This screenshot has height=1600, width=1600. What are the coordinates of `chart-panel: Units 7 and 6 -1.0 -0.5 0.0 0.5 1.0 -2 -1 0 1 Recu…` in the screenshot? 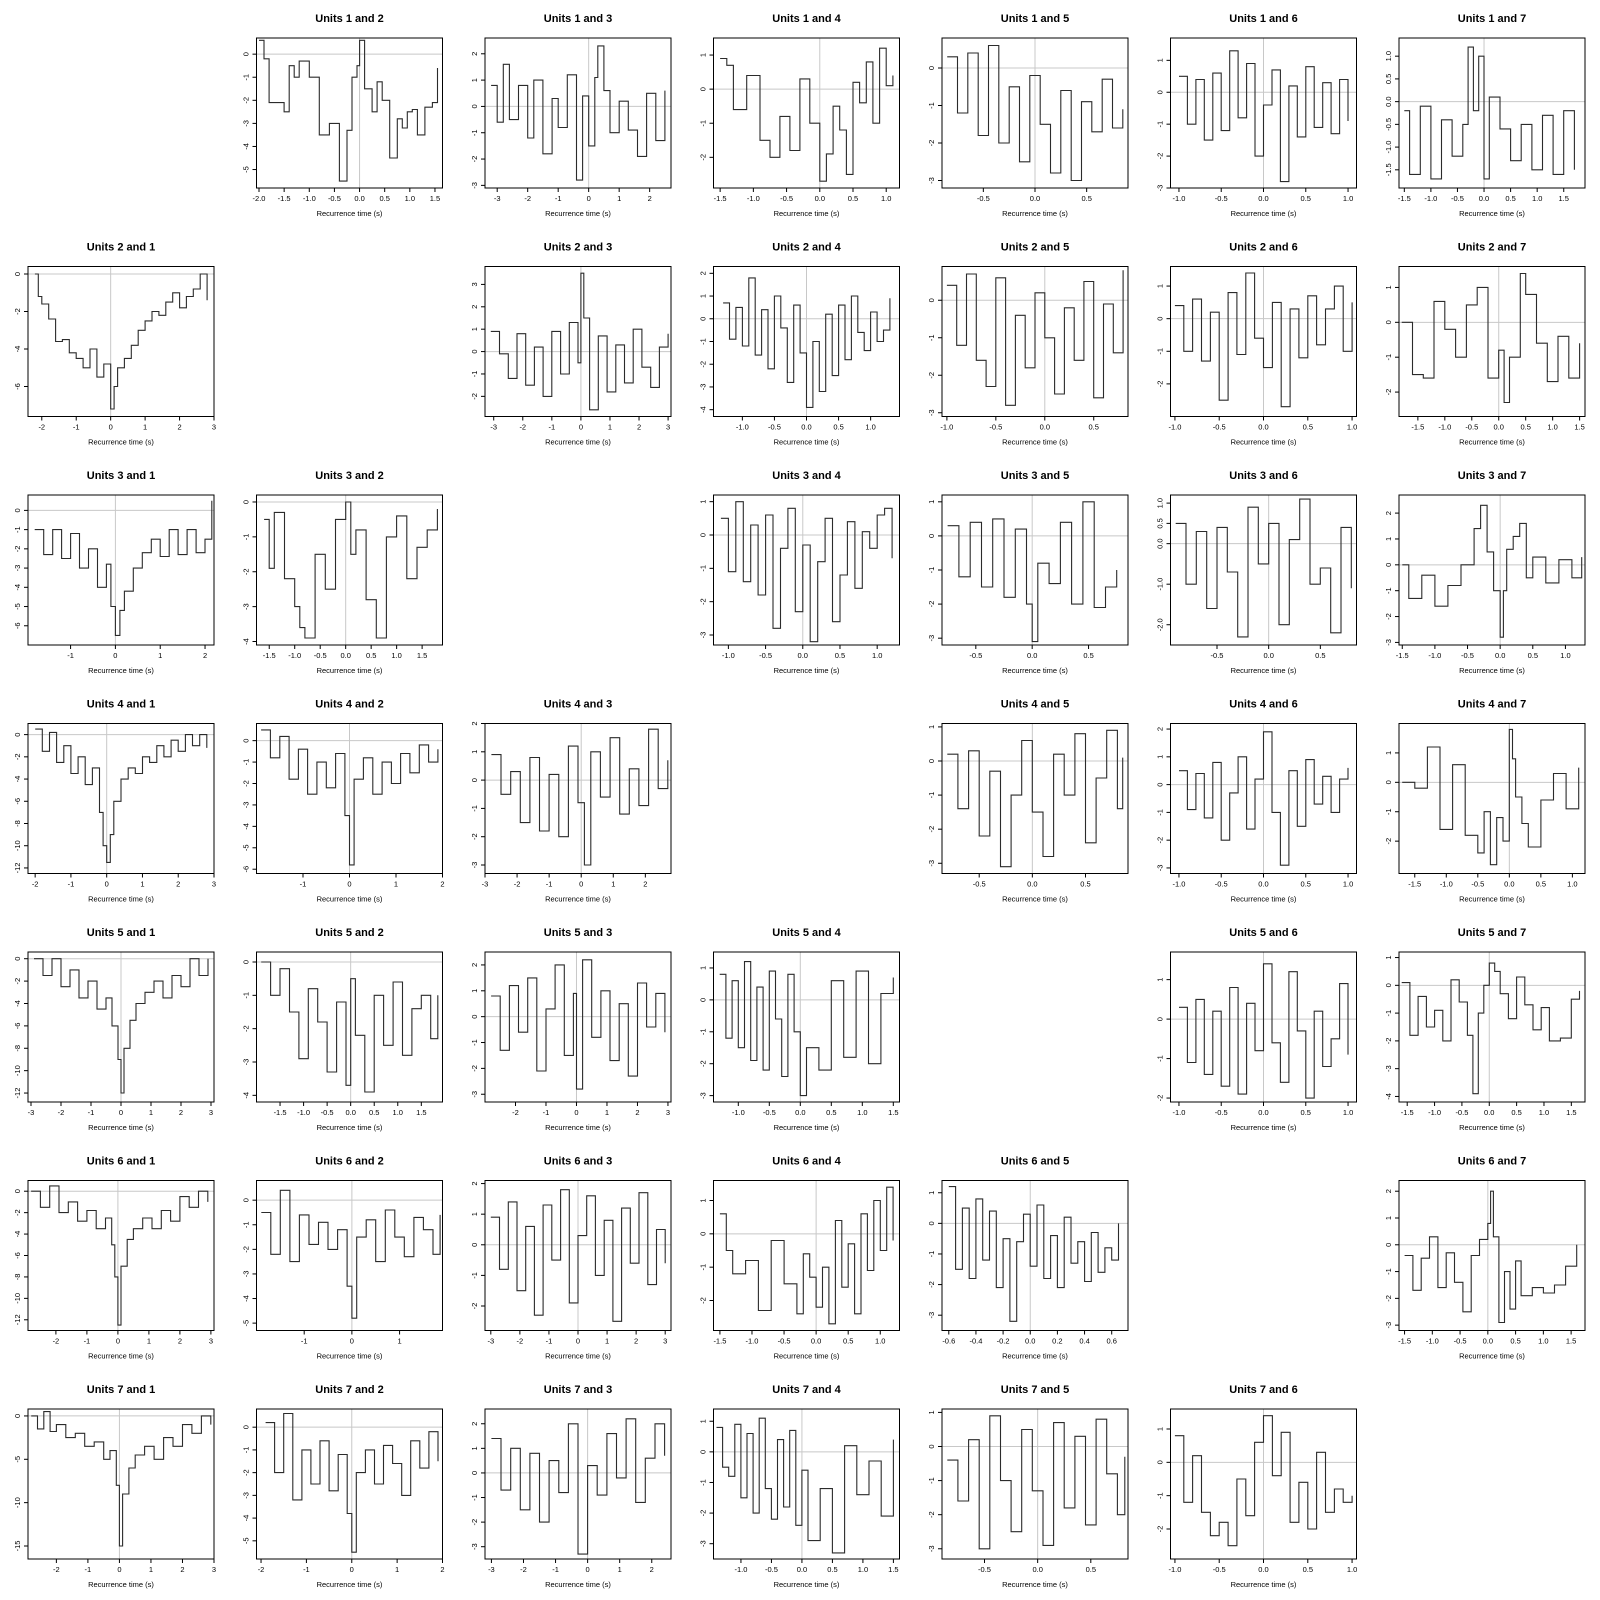 It's located at (1257, 1486).